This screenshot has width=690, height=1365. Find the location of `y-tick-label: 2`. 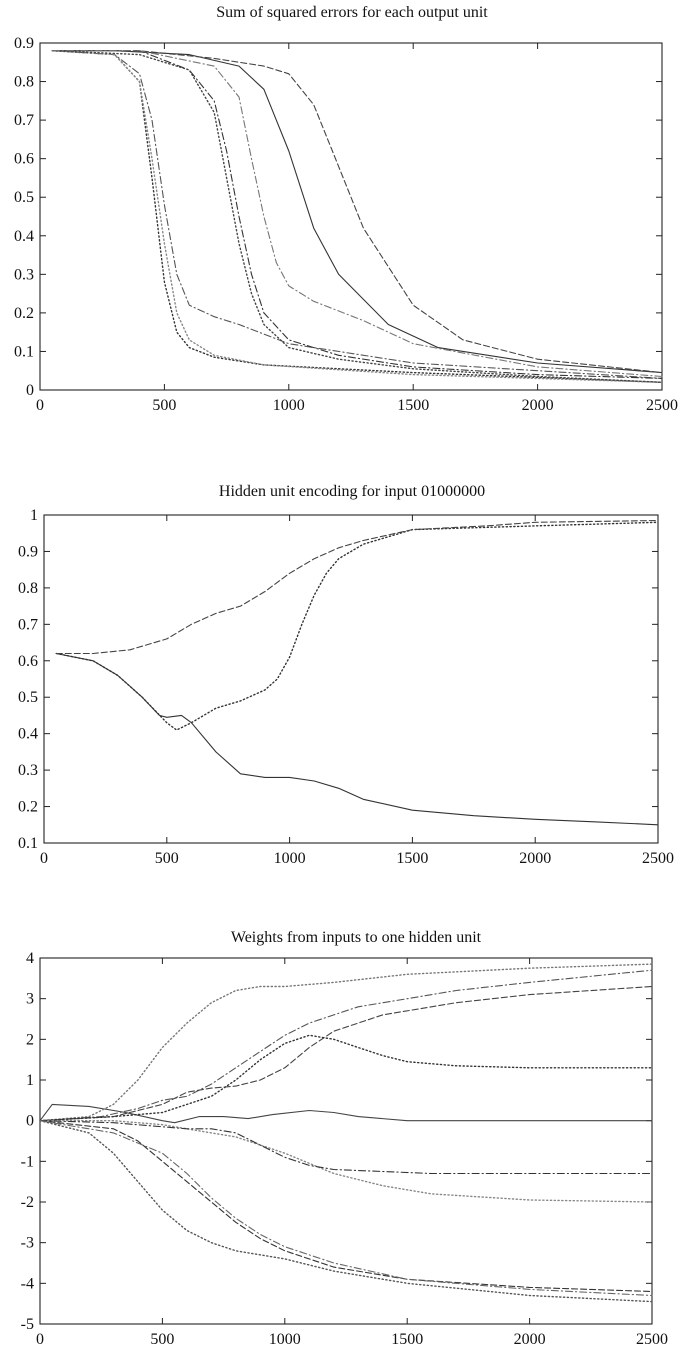

y-tick-label: 2 is located at coordinates (30, 1039).